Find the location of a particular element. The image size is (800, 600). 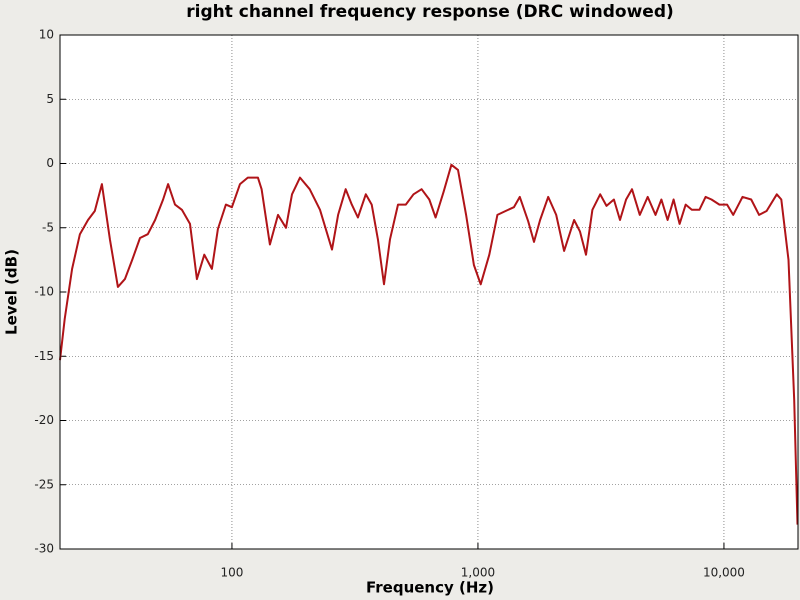

y-tick-label: 10 is located at coordinates (46, 35).